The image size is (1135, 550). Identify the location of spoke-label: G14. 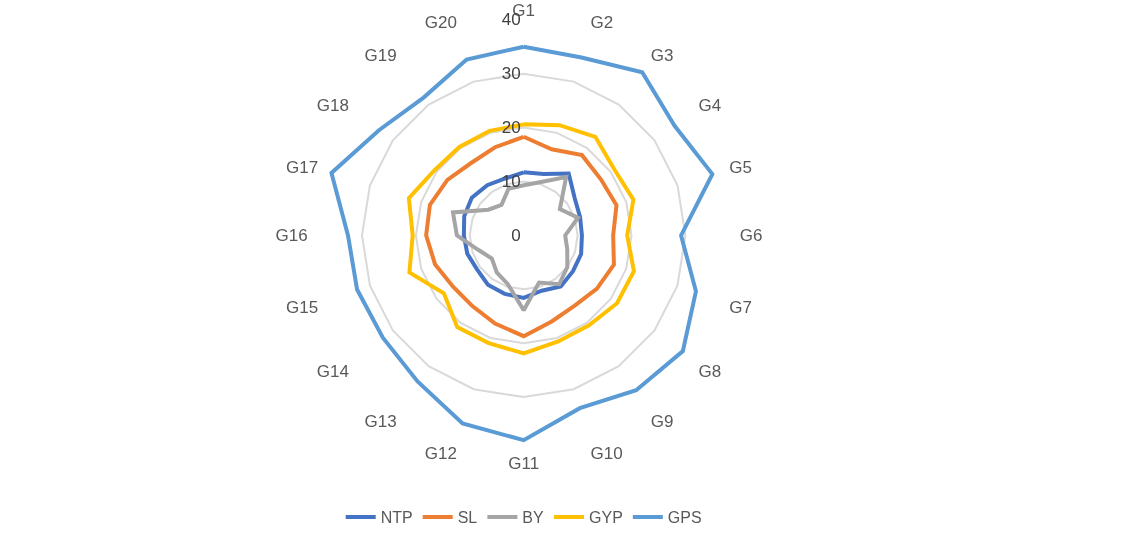
(332, 372).